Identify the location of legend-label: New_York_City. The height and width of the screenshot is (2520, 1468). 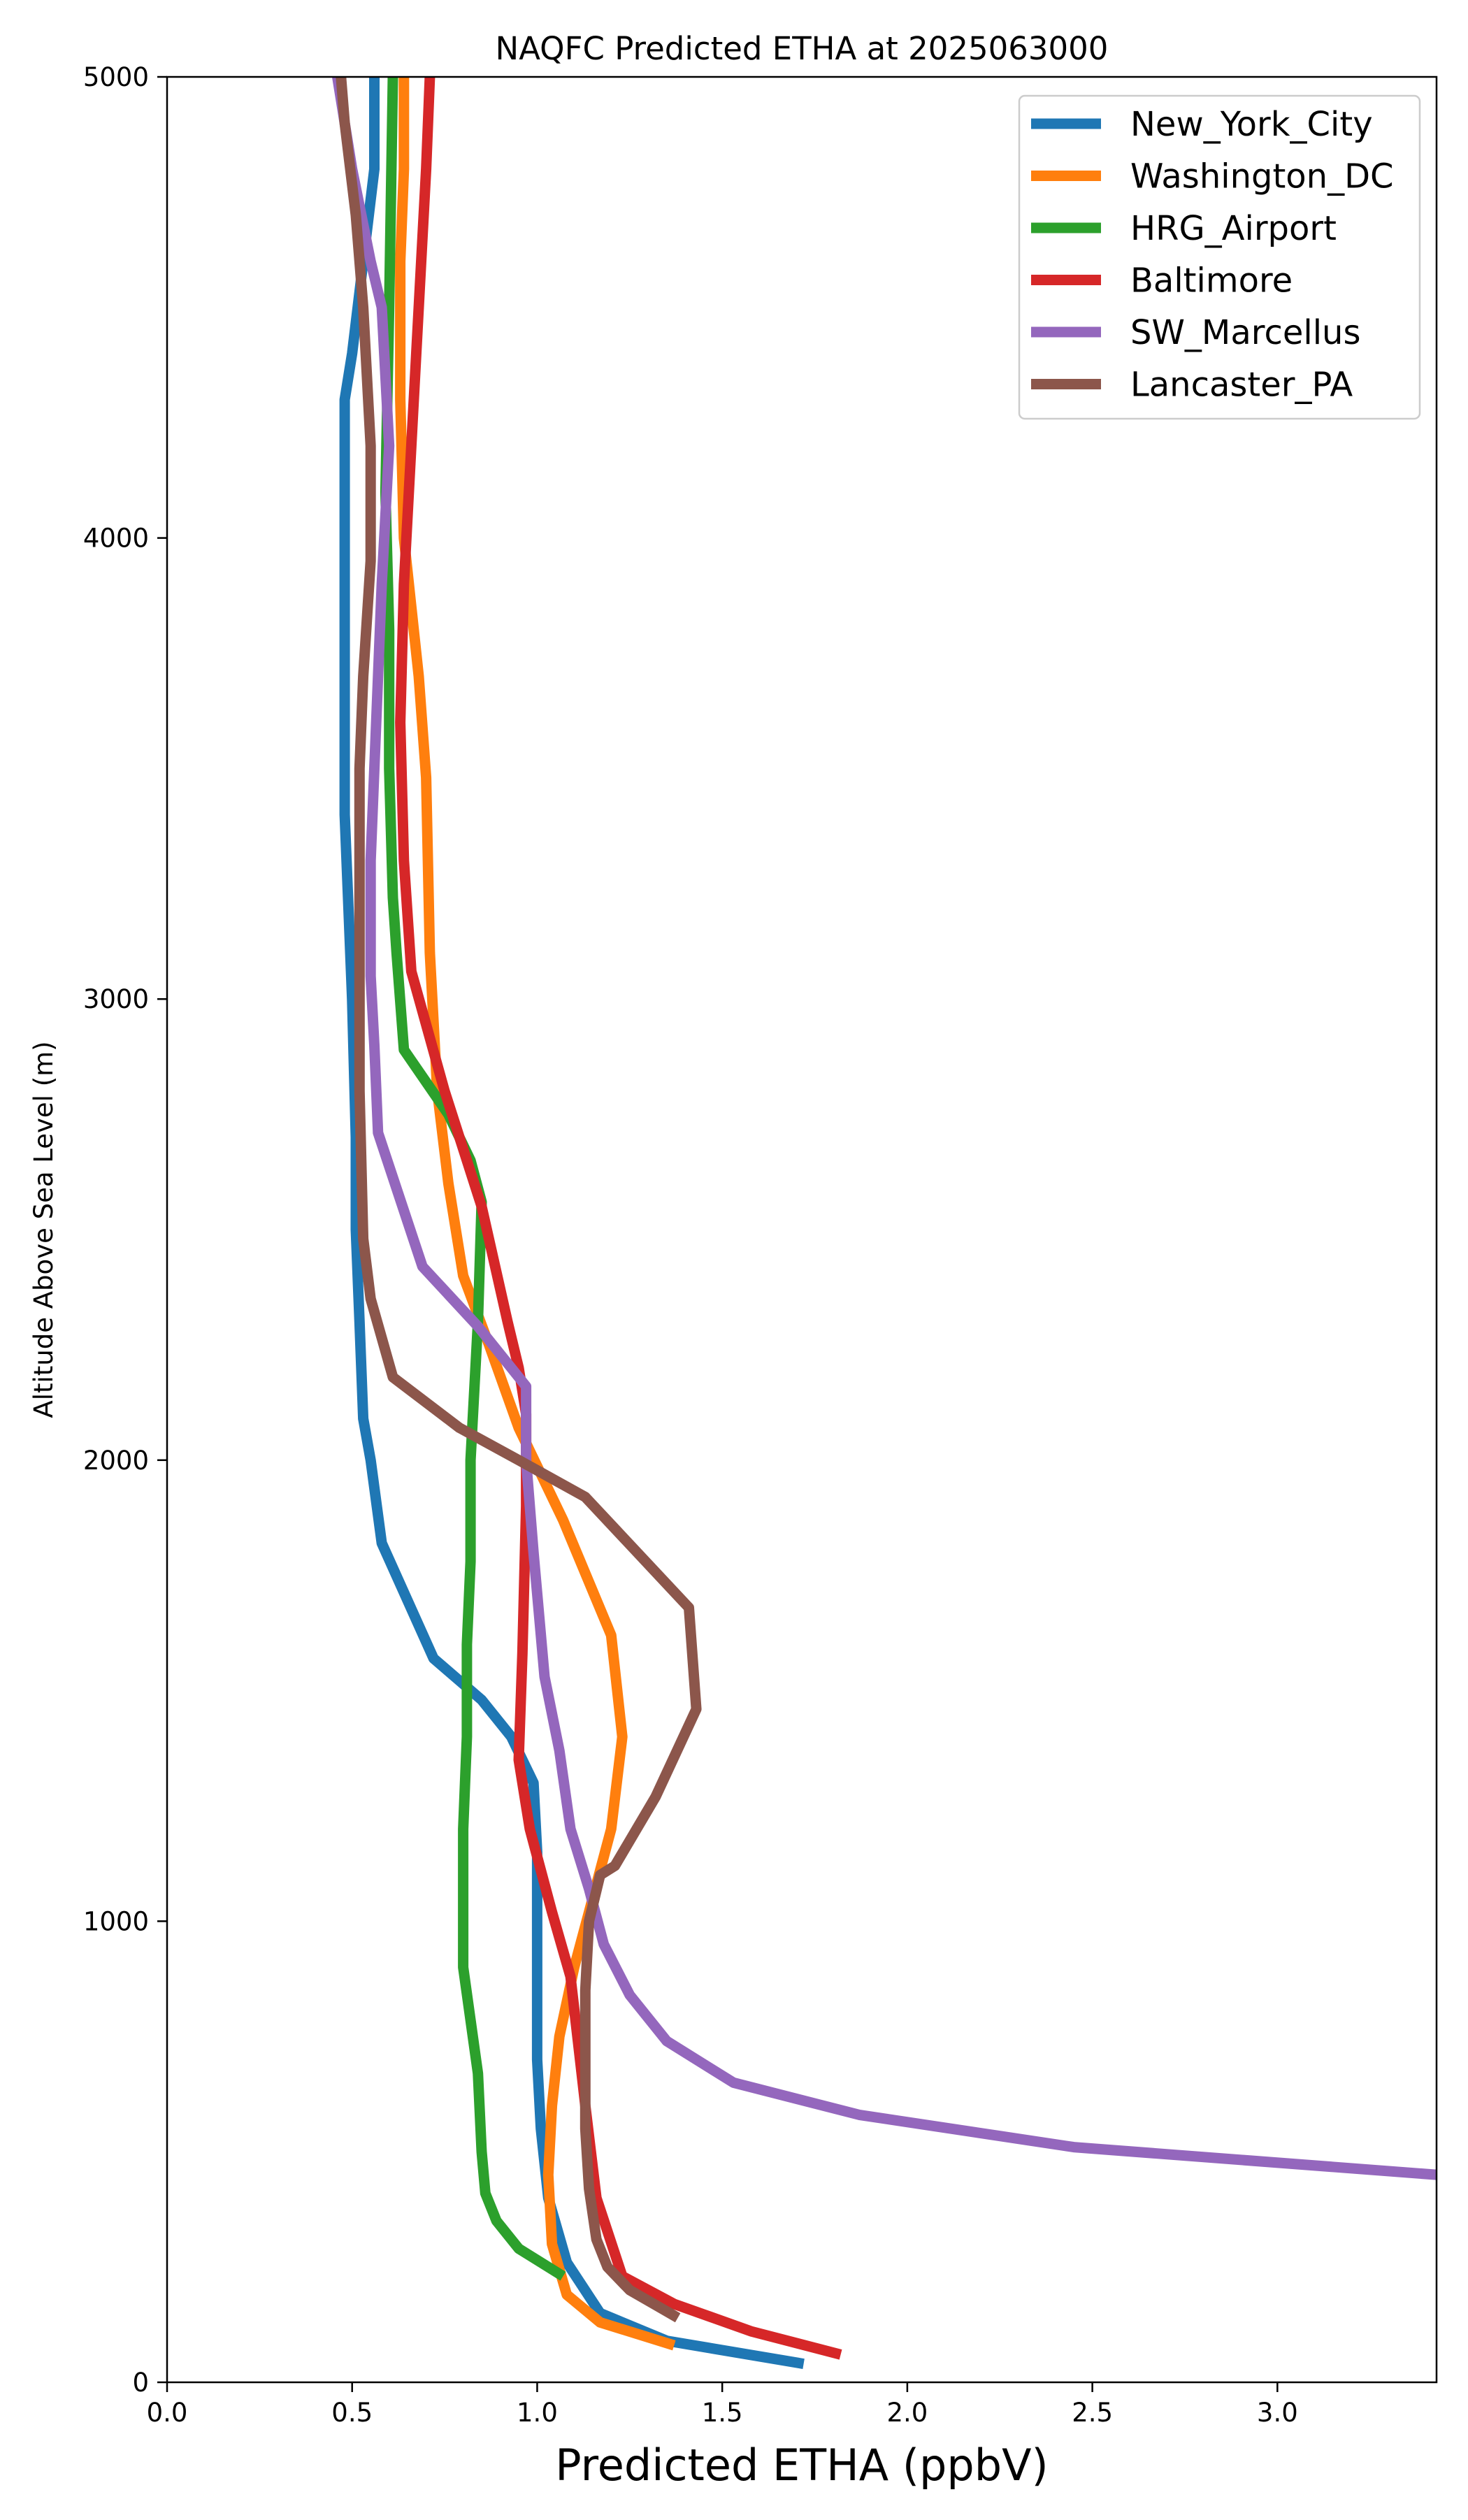
(1251, 124).